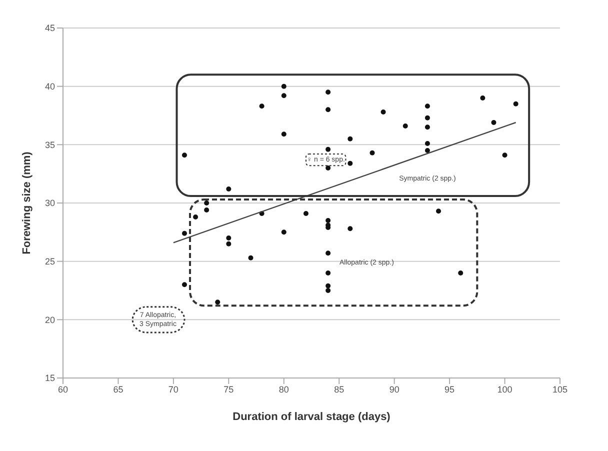  Describe the element at coordinates (504, 389) in the screenshot. I see `x-tick-label: 100` at that location.